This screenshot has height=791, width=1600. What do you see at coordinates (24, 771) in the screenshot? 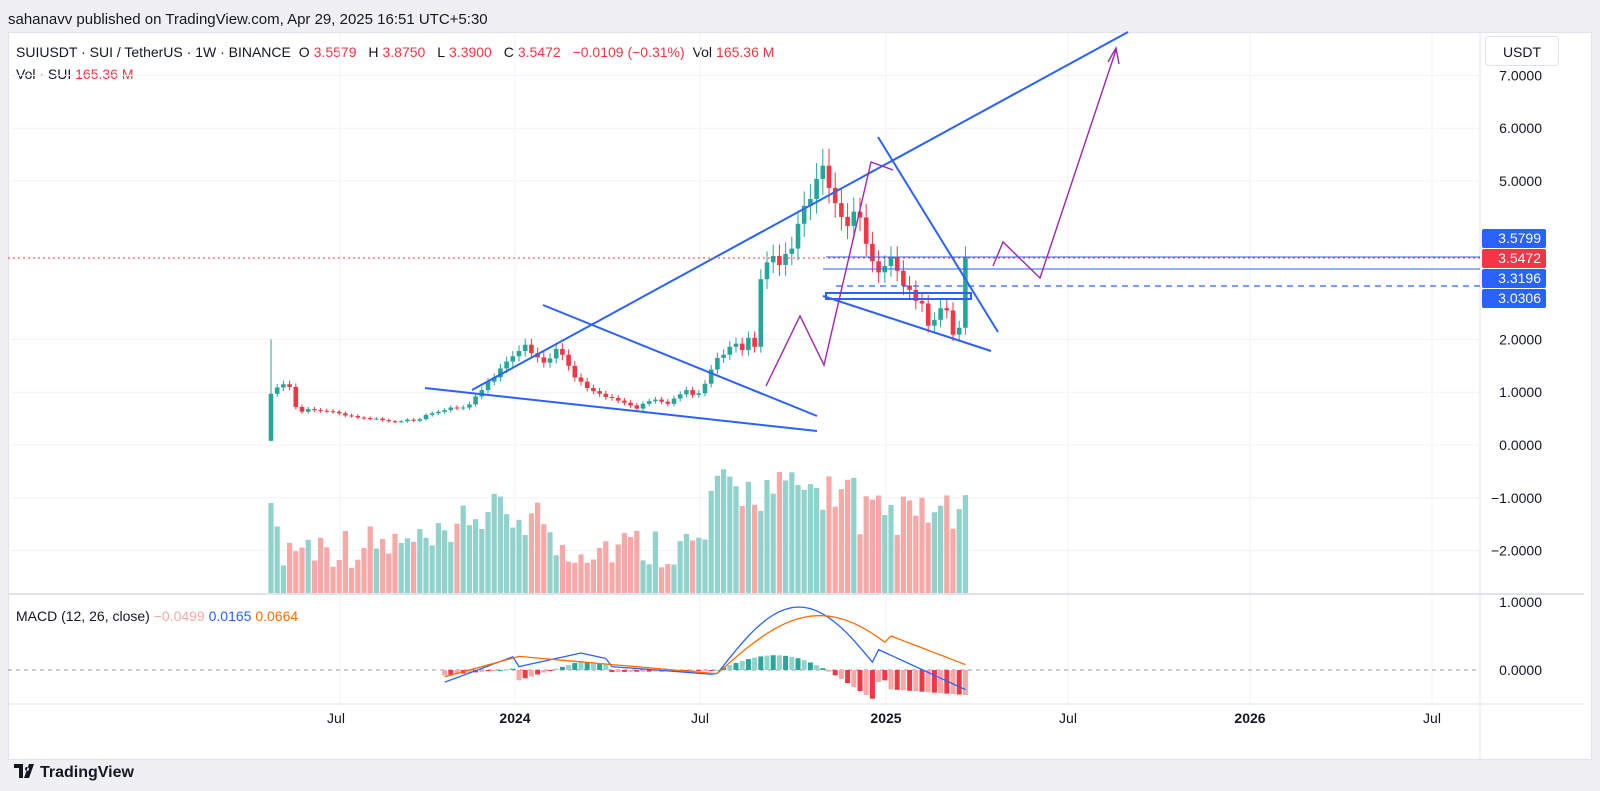
I see `tradingview-logo-icon` at bounding box center [24, 771].